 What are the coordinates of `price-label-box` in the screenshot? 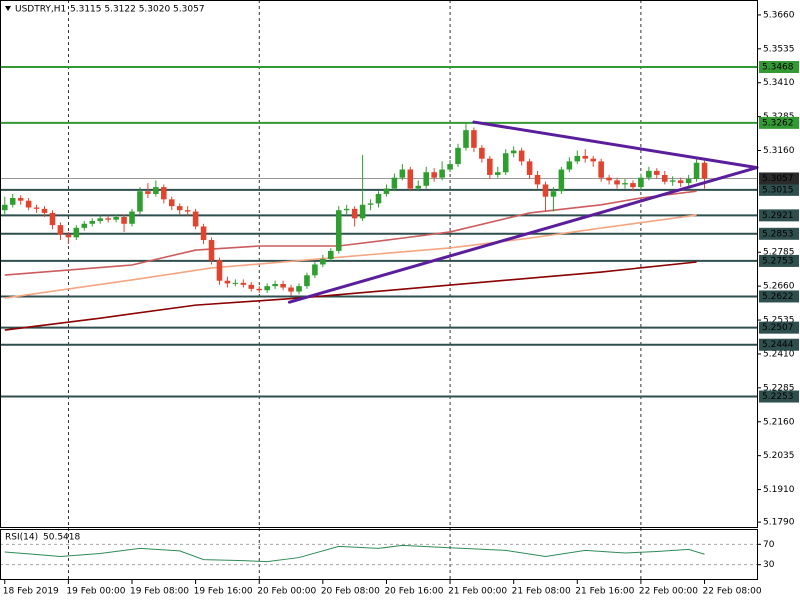 It's located at (779, 178).